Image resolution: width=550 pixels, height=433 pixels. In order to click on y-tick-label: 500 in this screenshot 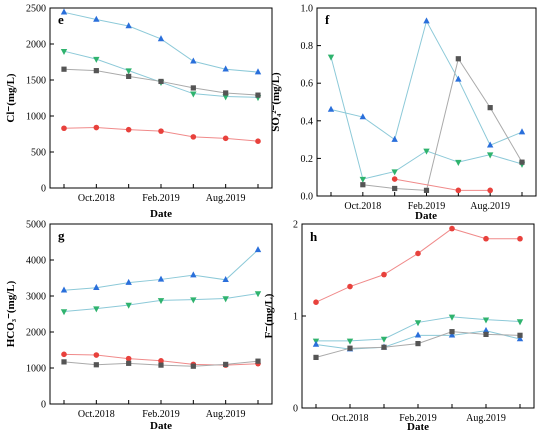, I will do `click(38, 153)`.